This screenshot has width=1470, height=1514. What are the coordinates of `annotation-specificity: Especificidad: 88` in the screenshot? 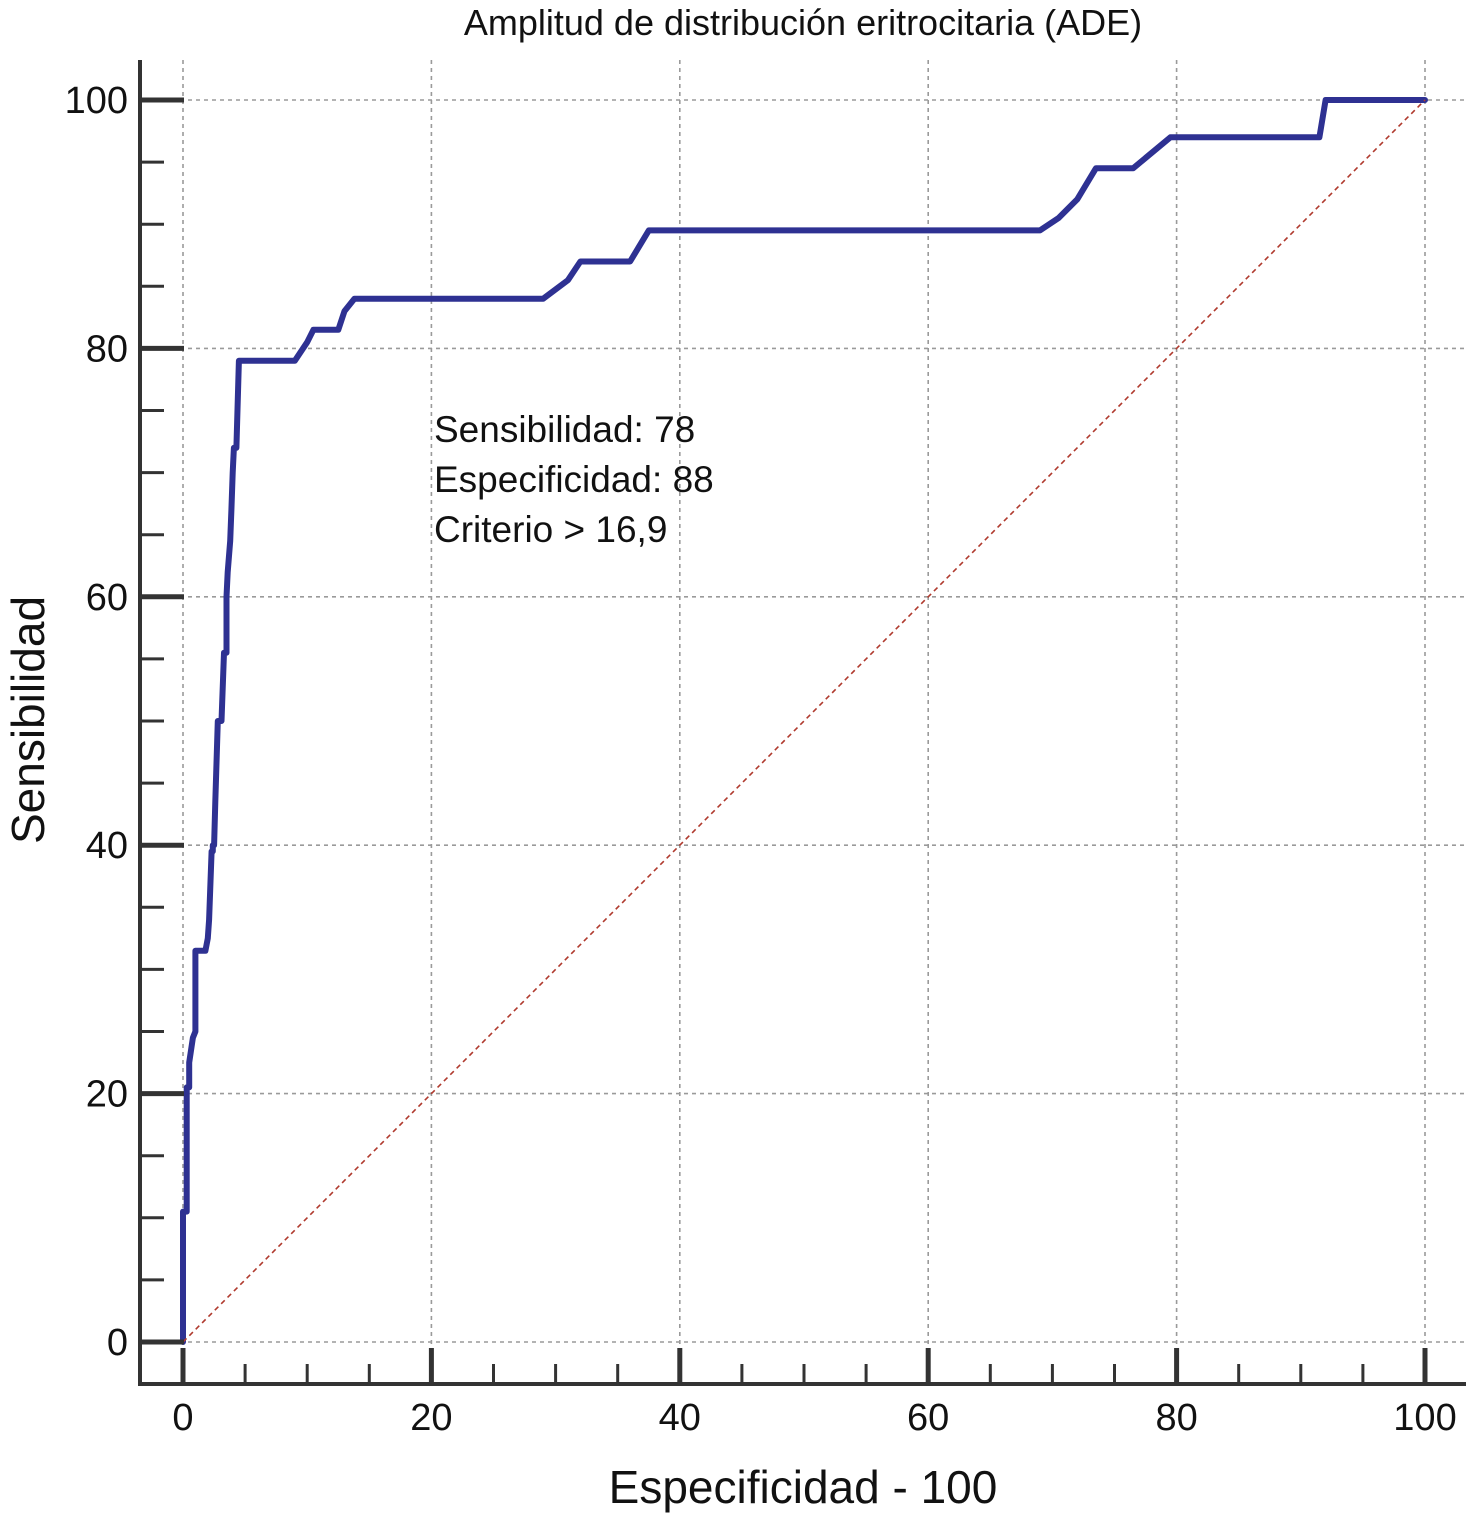 It's located at (574, 479).